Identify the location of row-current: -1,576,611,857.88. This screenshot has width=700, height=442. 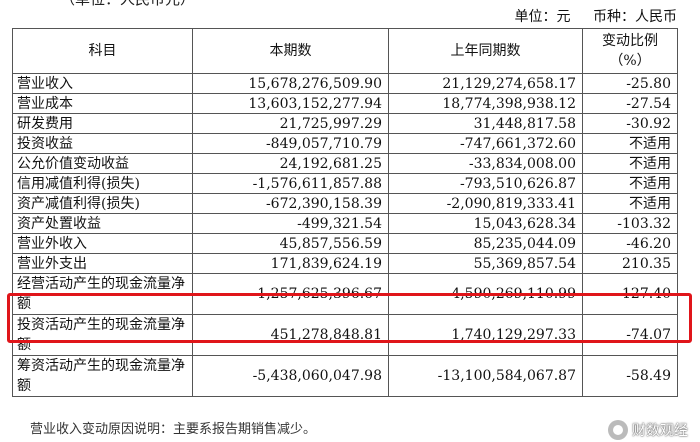
(290, 183).